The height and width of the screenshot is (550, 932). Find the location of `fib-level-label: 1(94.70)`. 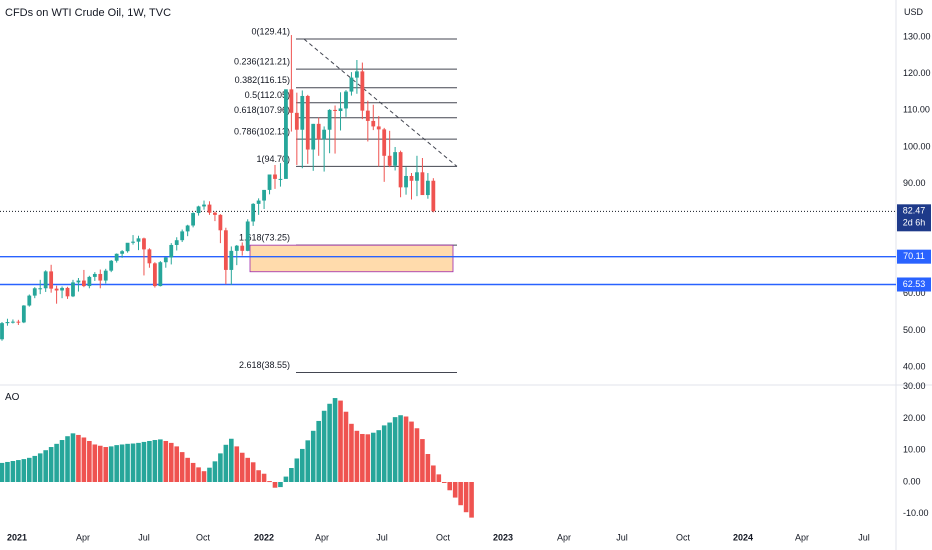

fib-level-label: 1(94.70) is located at coordinates (273, 159).